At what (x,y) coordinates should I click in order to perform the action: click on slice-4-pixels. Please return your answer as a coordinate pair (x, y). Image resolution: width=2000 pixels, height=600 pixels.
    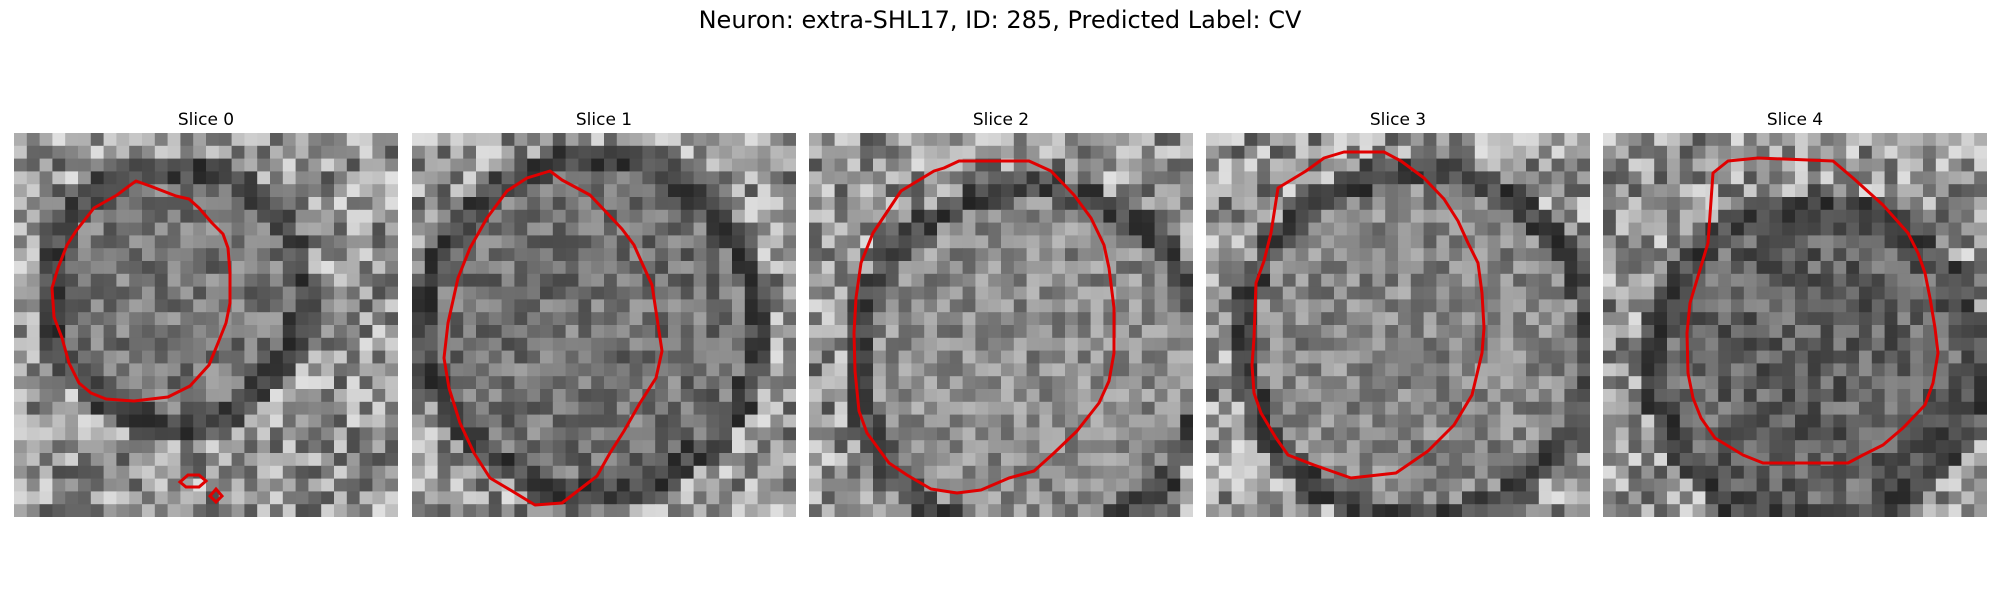
    Looking at the image, I should click on (1795, 325).